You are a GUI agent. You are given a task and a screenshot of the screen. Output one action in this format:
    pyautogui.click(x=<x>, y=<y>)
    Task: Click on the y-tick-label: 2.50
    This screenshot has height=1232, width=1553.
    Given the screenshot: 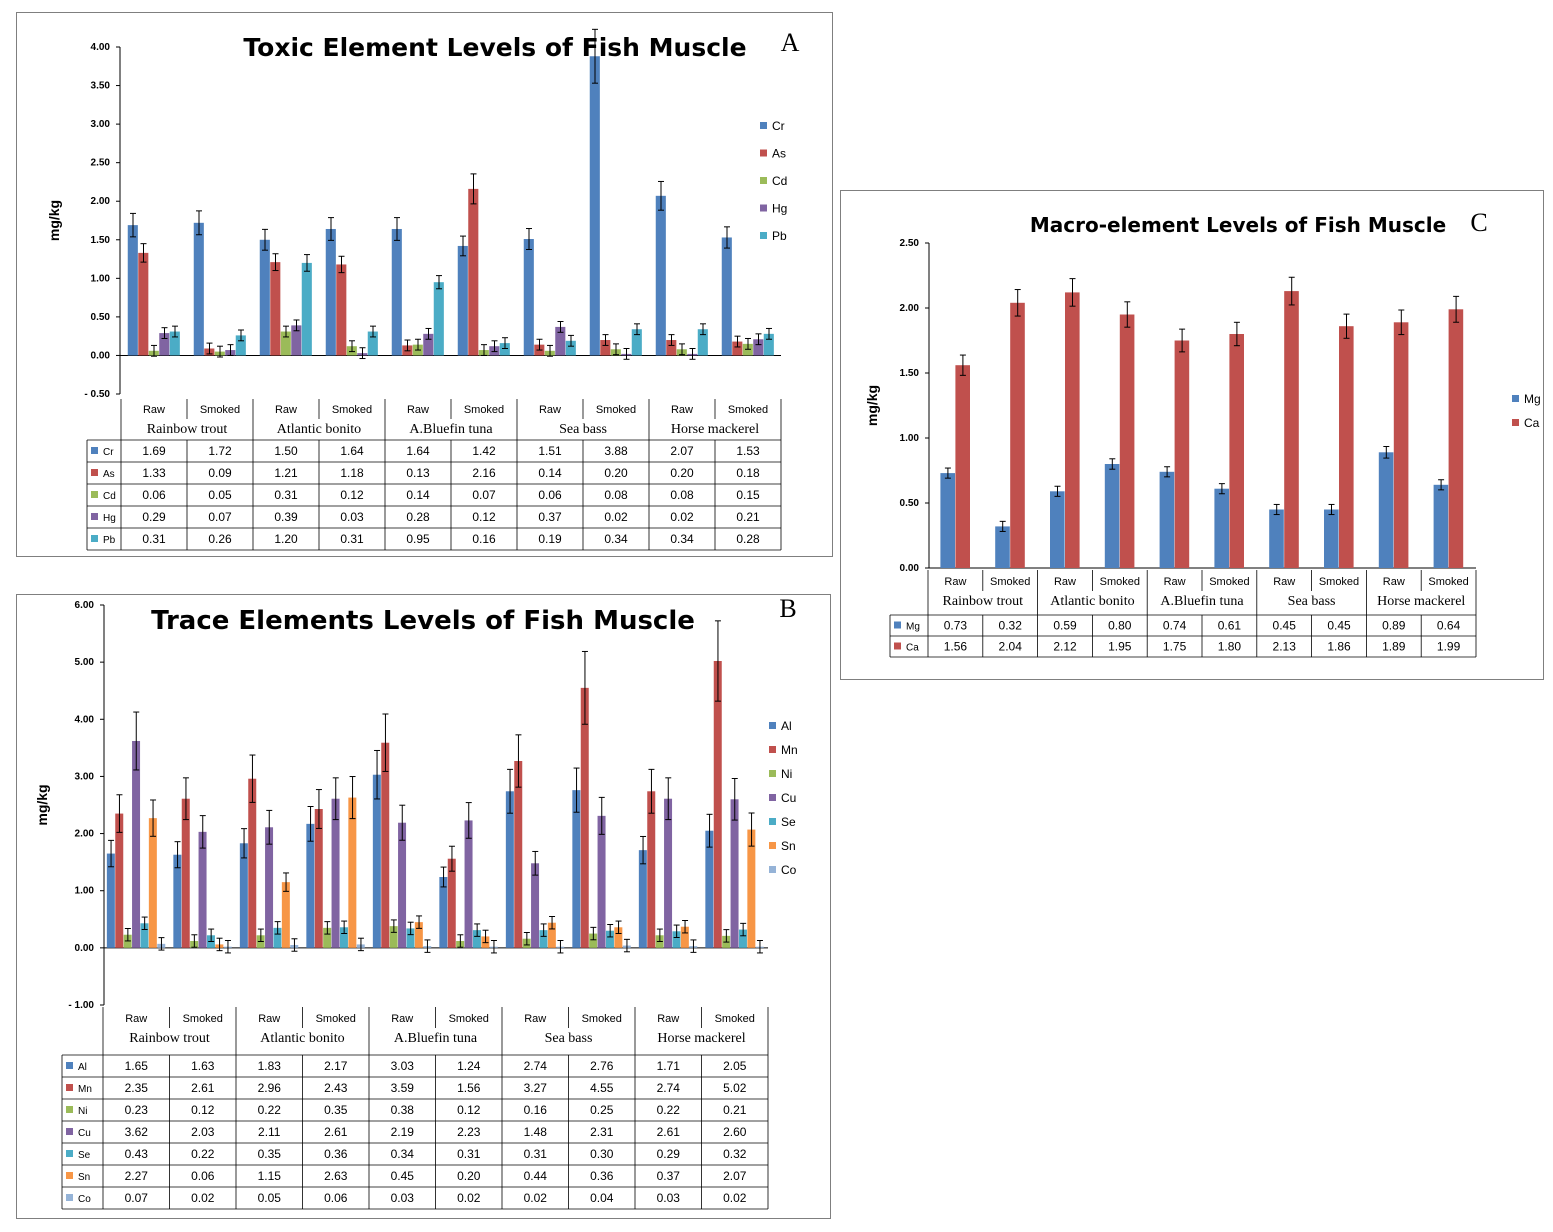 What is the action you would take?
    pyautogui.click(x=101, y=163)
    